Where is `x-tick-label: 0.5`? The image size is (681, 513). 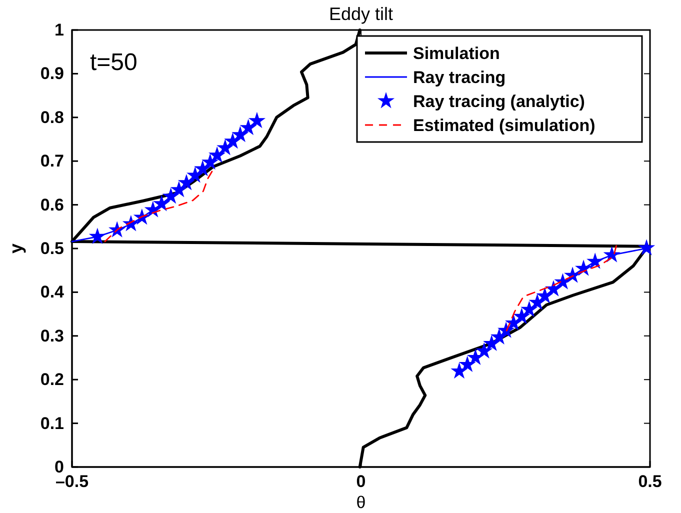
x-tick-label: 0.5 is located at coordinates (650, 482).